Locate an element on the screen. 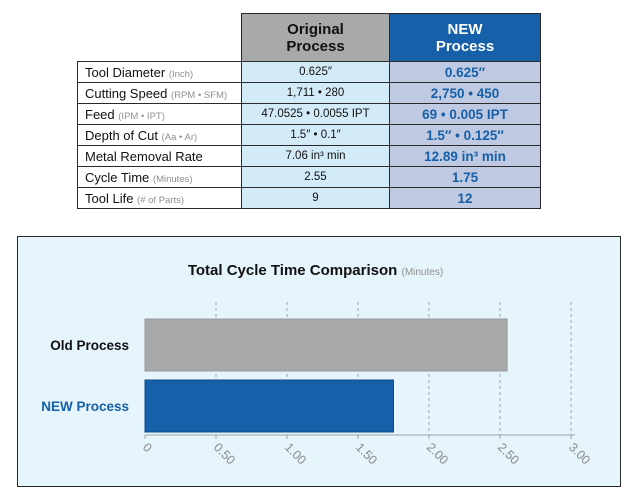 This screenshot has height=495, width=631. original-process-header: Original Process is located at coordinates (315, 37).